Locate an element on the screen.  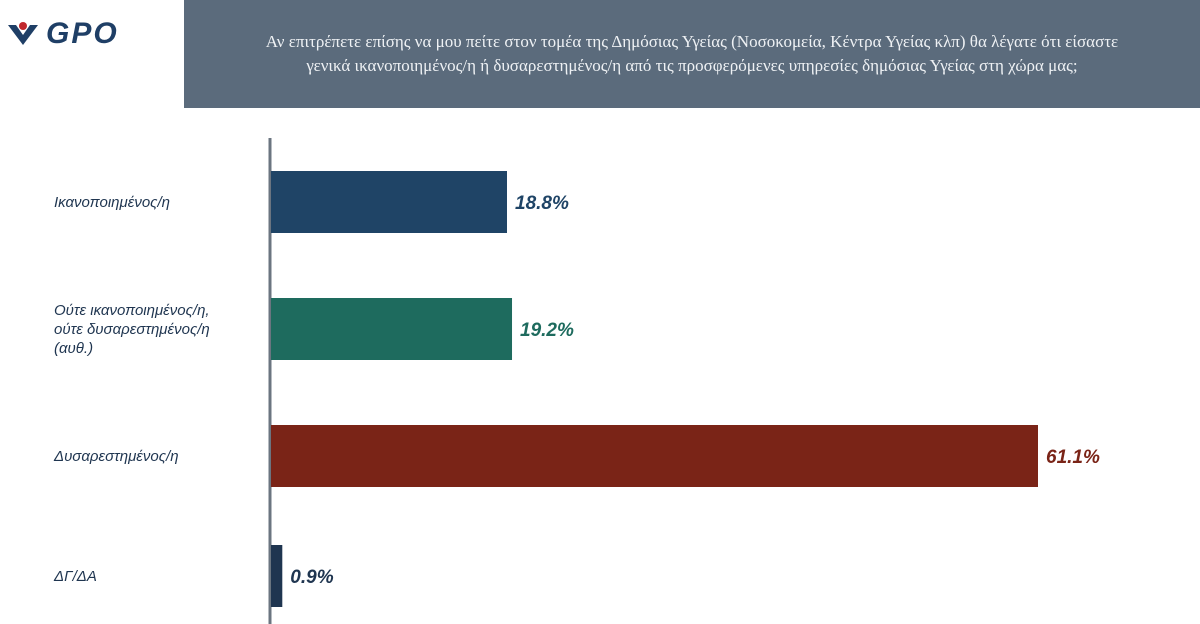
value-label-4: 0.9% is located at coordinates (311, 577).